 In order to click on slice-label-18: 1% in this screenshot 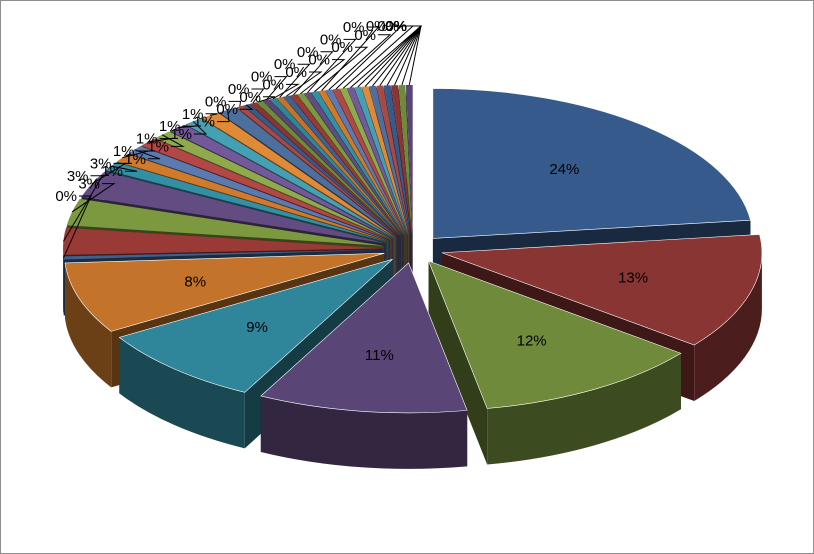, I will do `click(204, 122)`.